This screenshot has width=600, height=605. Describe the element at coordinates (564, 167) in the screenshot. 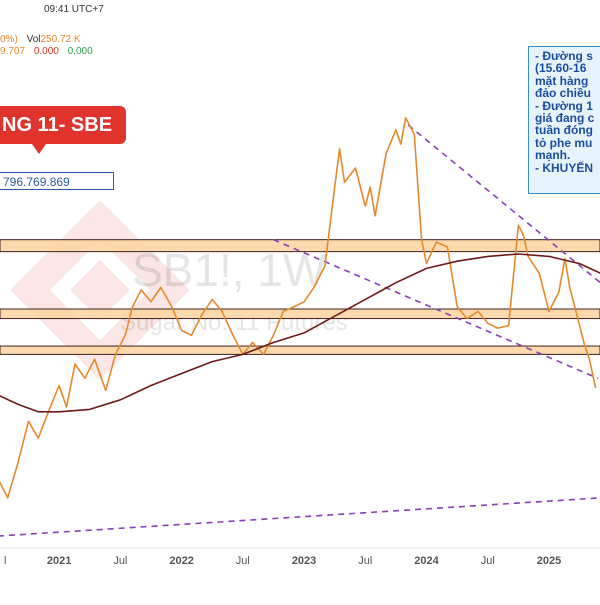

I see `note-line: - KHUYẾN` at that location.